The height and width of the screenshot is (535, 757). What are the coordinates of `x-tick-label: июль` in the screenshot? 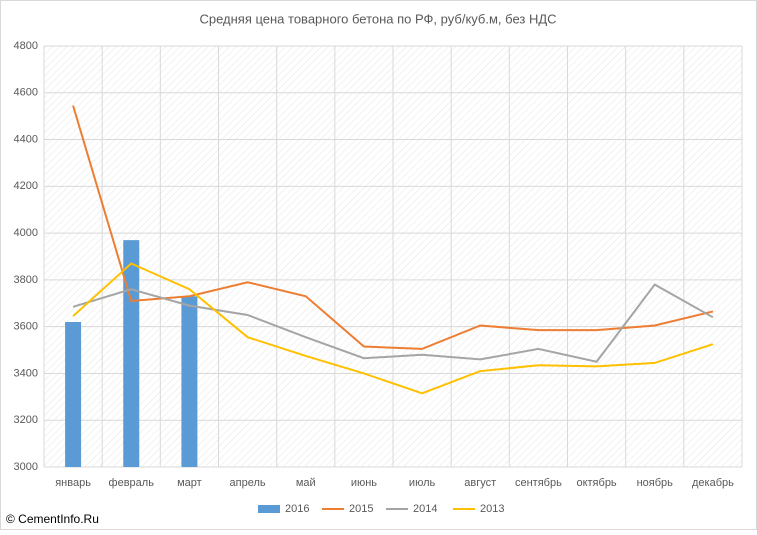 It's located at (422, 483).